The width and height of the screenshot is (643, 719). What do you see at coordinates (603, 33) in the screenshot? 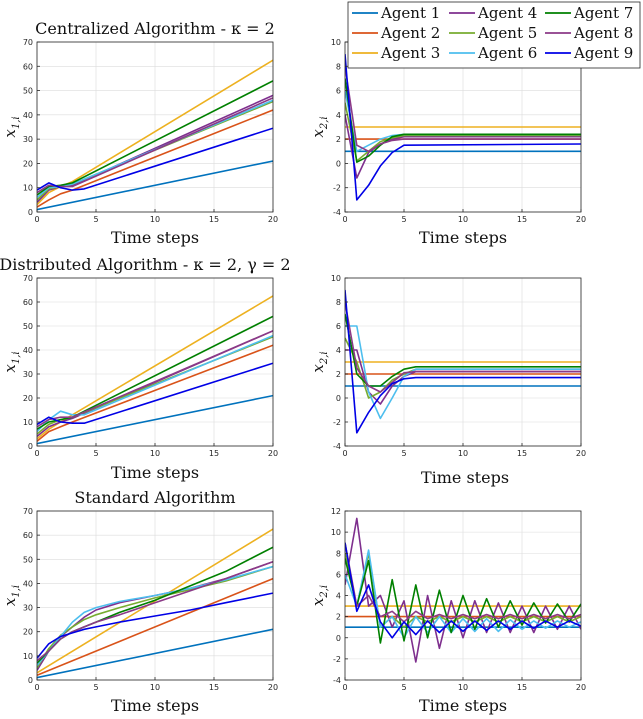
I see `legend-label-agent-8: Agent 8` at bounding box center [603, 33].